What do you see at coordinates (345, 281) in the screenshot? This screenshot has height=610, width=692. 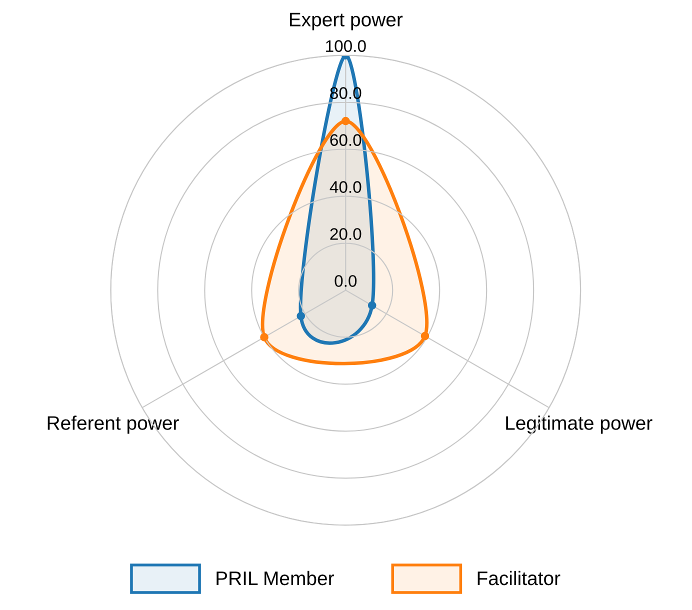 I see `y-tick-label: 0.0` at bounding box center [345, 281].